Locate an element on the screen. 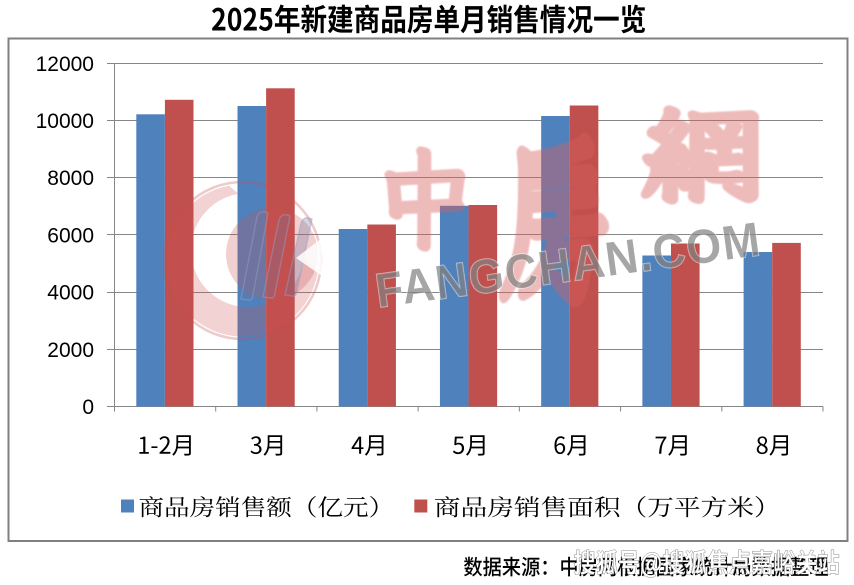  svg-text: 10000 is located at coordinates (65, 121).